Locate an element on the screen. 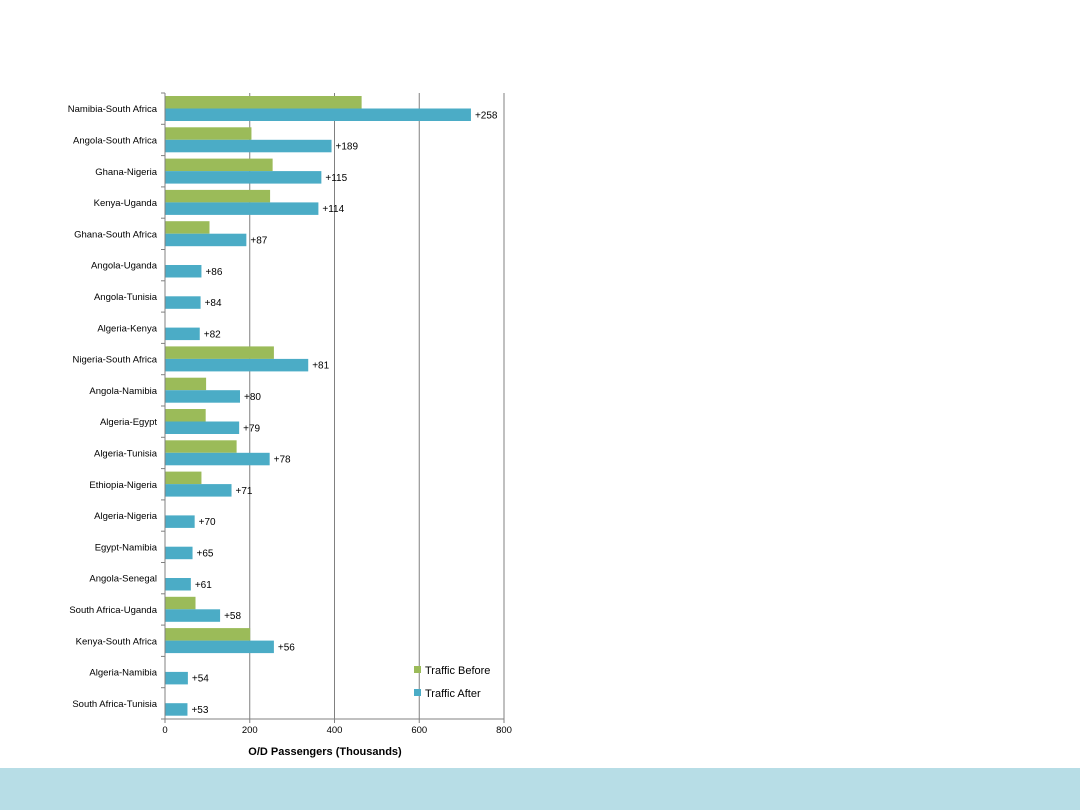  category-label: Angola-Tunisia is located at coordinates (126, 297).